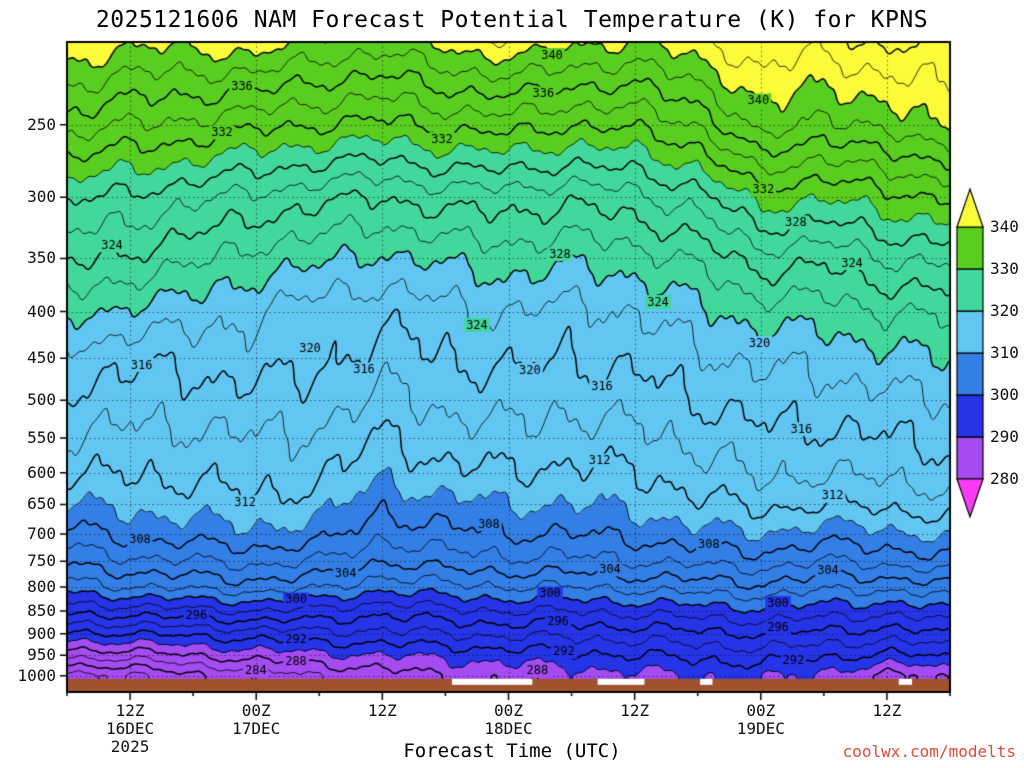  I want to click on watermark-link: coolwx.com/modelts, so click(929, 751).